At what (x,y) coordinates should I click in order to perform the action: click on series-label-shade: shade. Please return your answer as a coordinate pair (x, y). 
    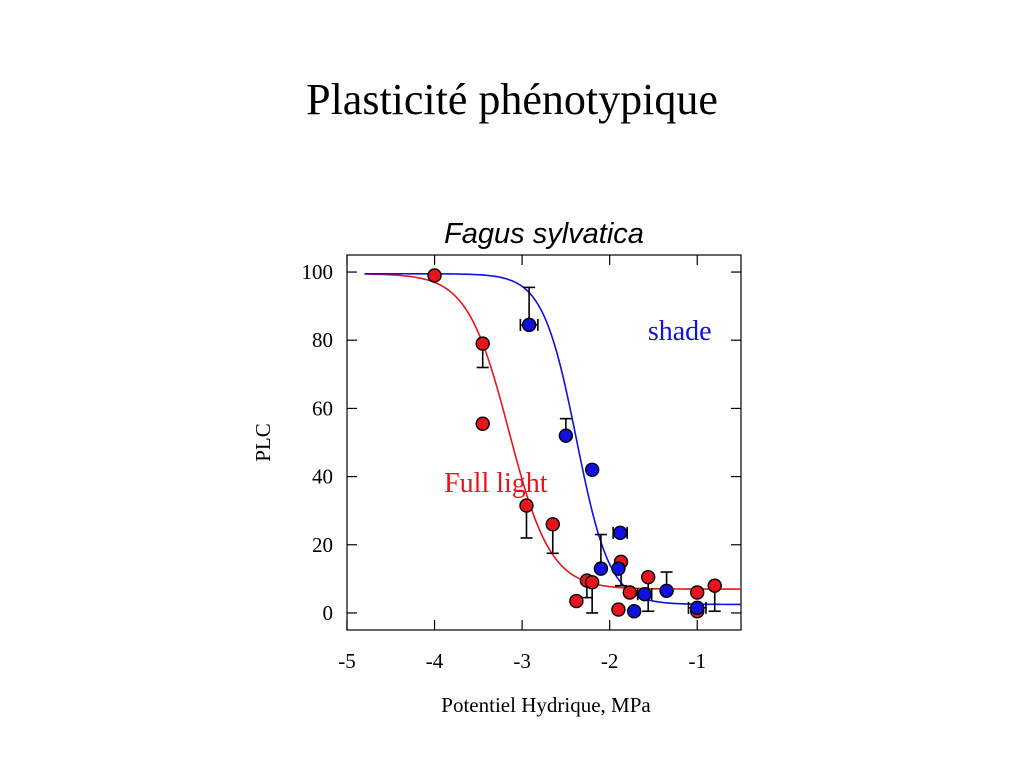
    Looking at the image, I should click on (680, 331).